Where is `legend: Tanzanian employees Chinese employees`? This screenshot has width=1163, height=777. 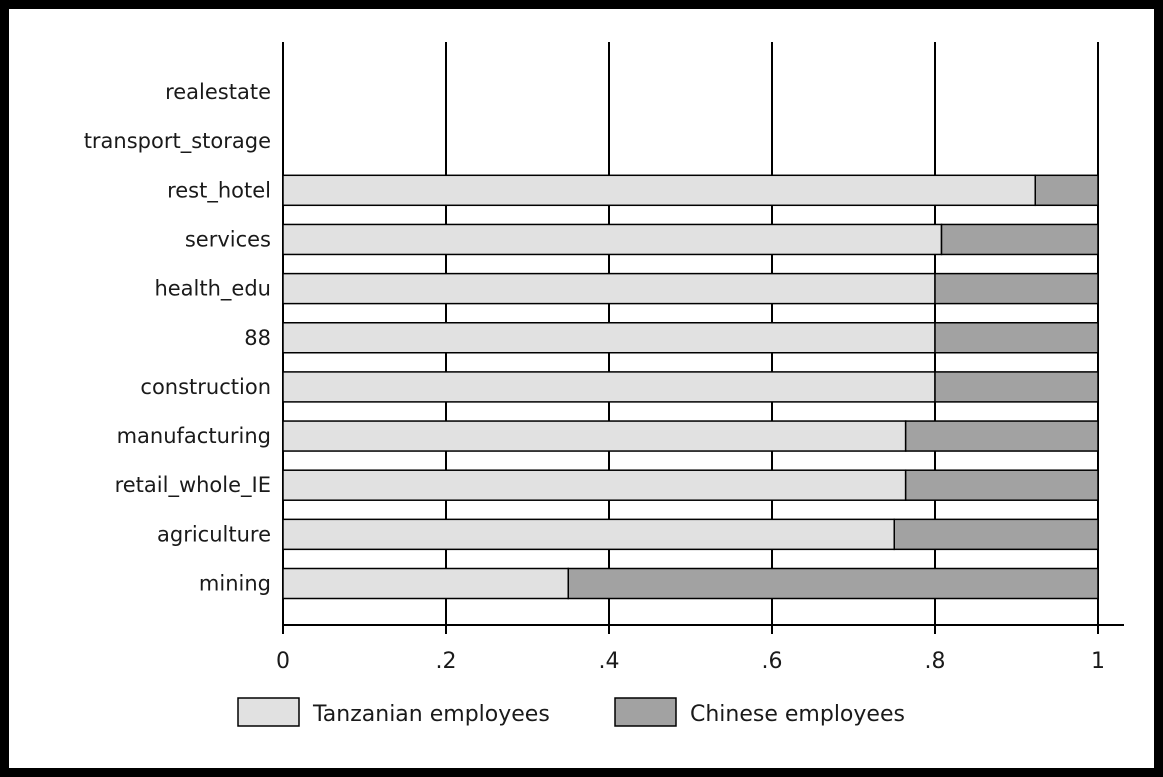
legend: Tanzanian employees Chinese employees is located at coordinates (571, 712).